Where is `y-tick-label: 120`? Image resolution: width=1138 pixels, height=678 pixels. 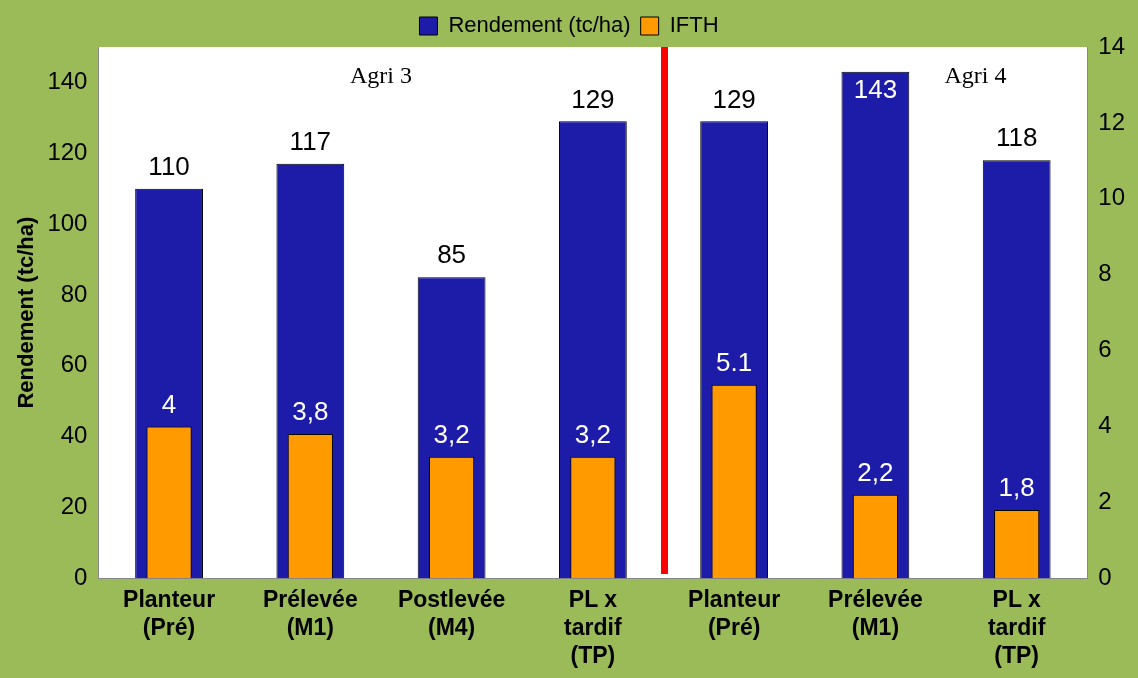
y-tick-label: 120 is located at coordinates (67, 151).